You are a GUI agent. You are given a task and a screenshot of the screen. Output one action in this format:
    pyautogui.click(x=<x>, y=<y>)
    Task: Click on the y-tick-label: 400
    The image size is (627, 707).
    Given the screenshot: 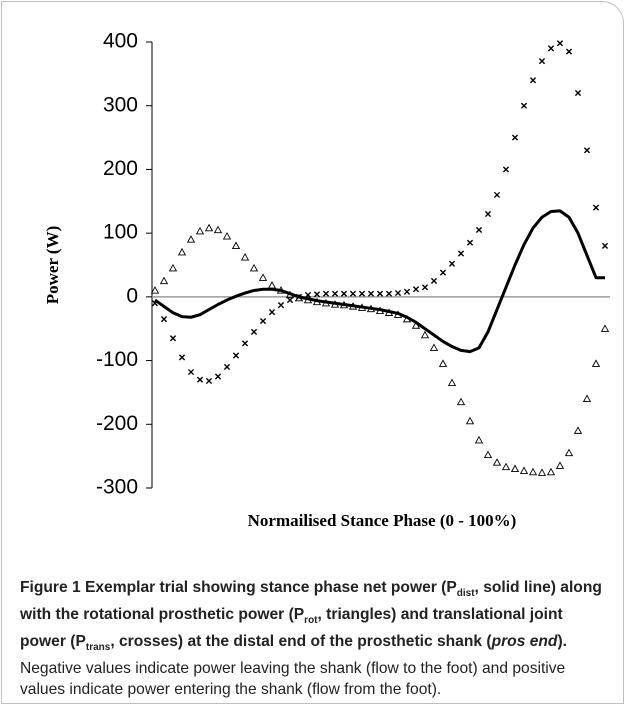 What is the action you would take?
    pyautogui.click(x=120, y=41)
    